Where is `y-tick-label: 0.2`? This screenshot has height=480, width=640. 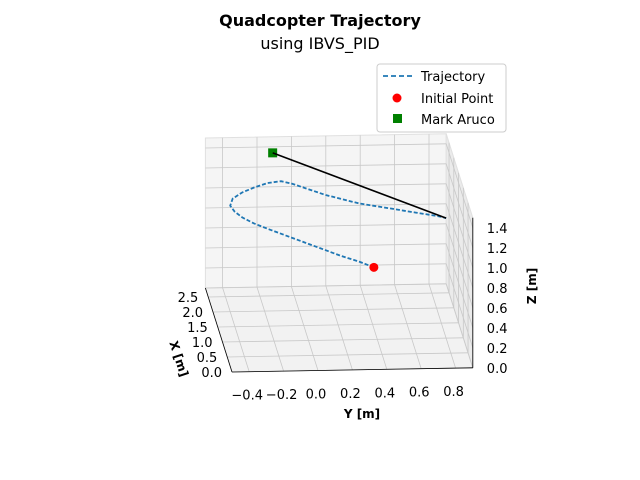
y-tick-label: 0.2 is located at coordinates (350, 394).